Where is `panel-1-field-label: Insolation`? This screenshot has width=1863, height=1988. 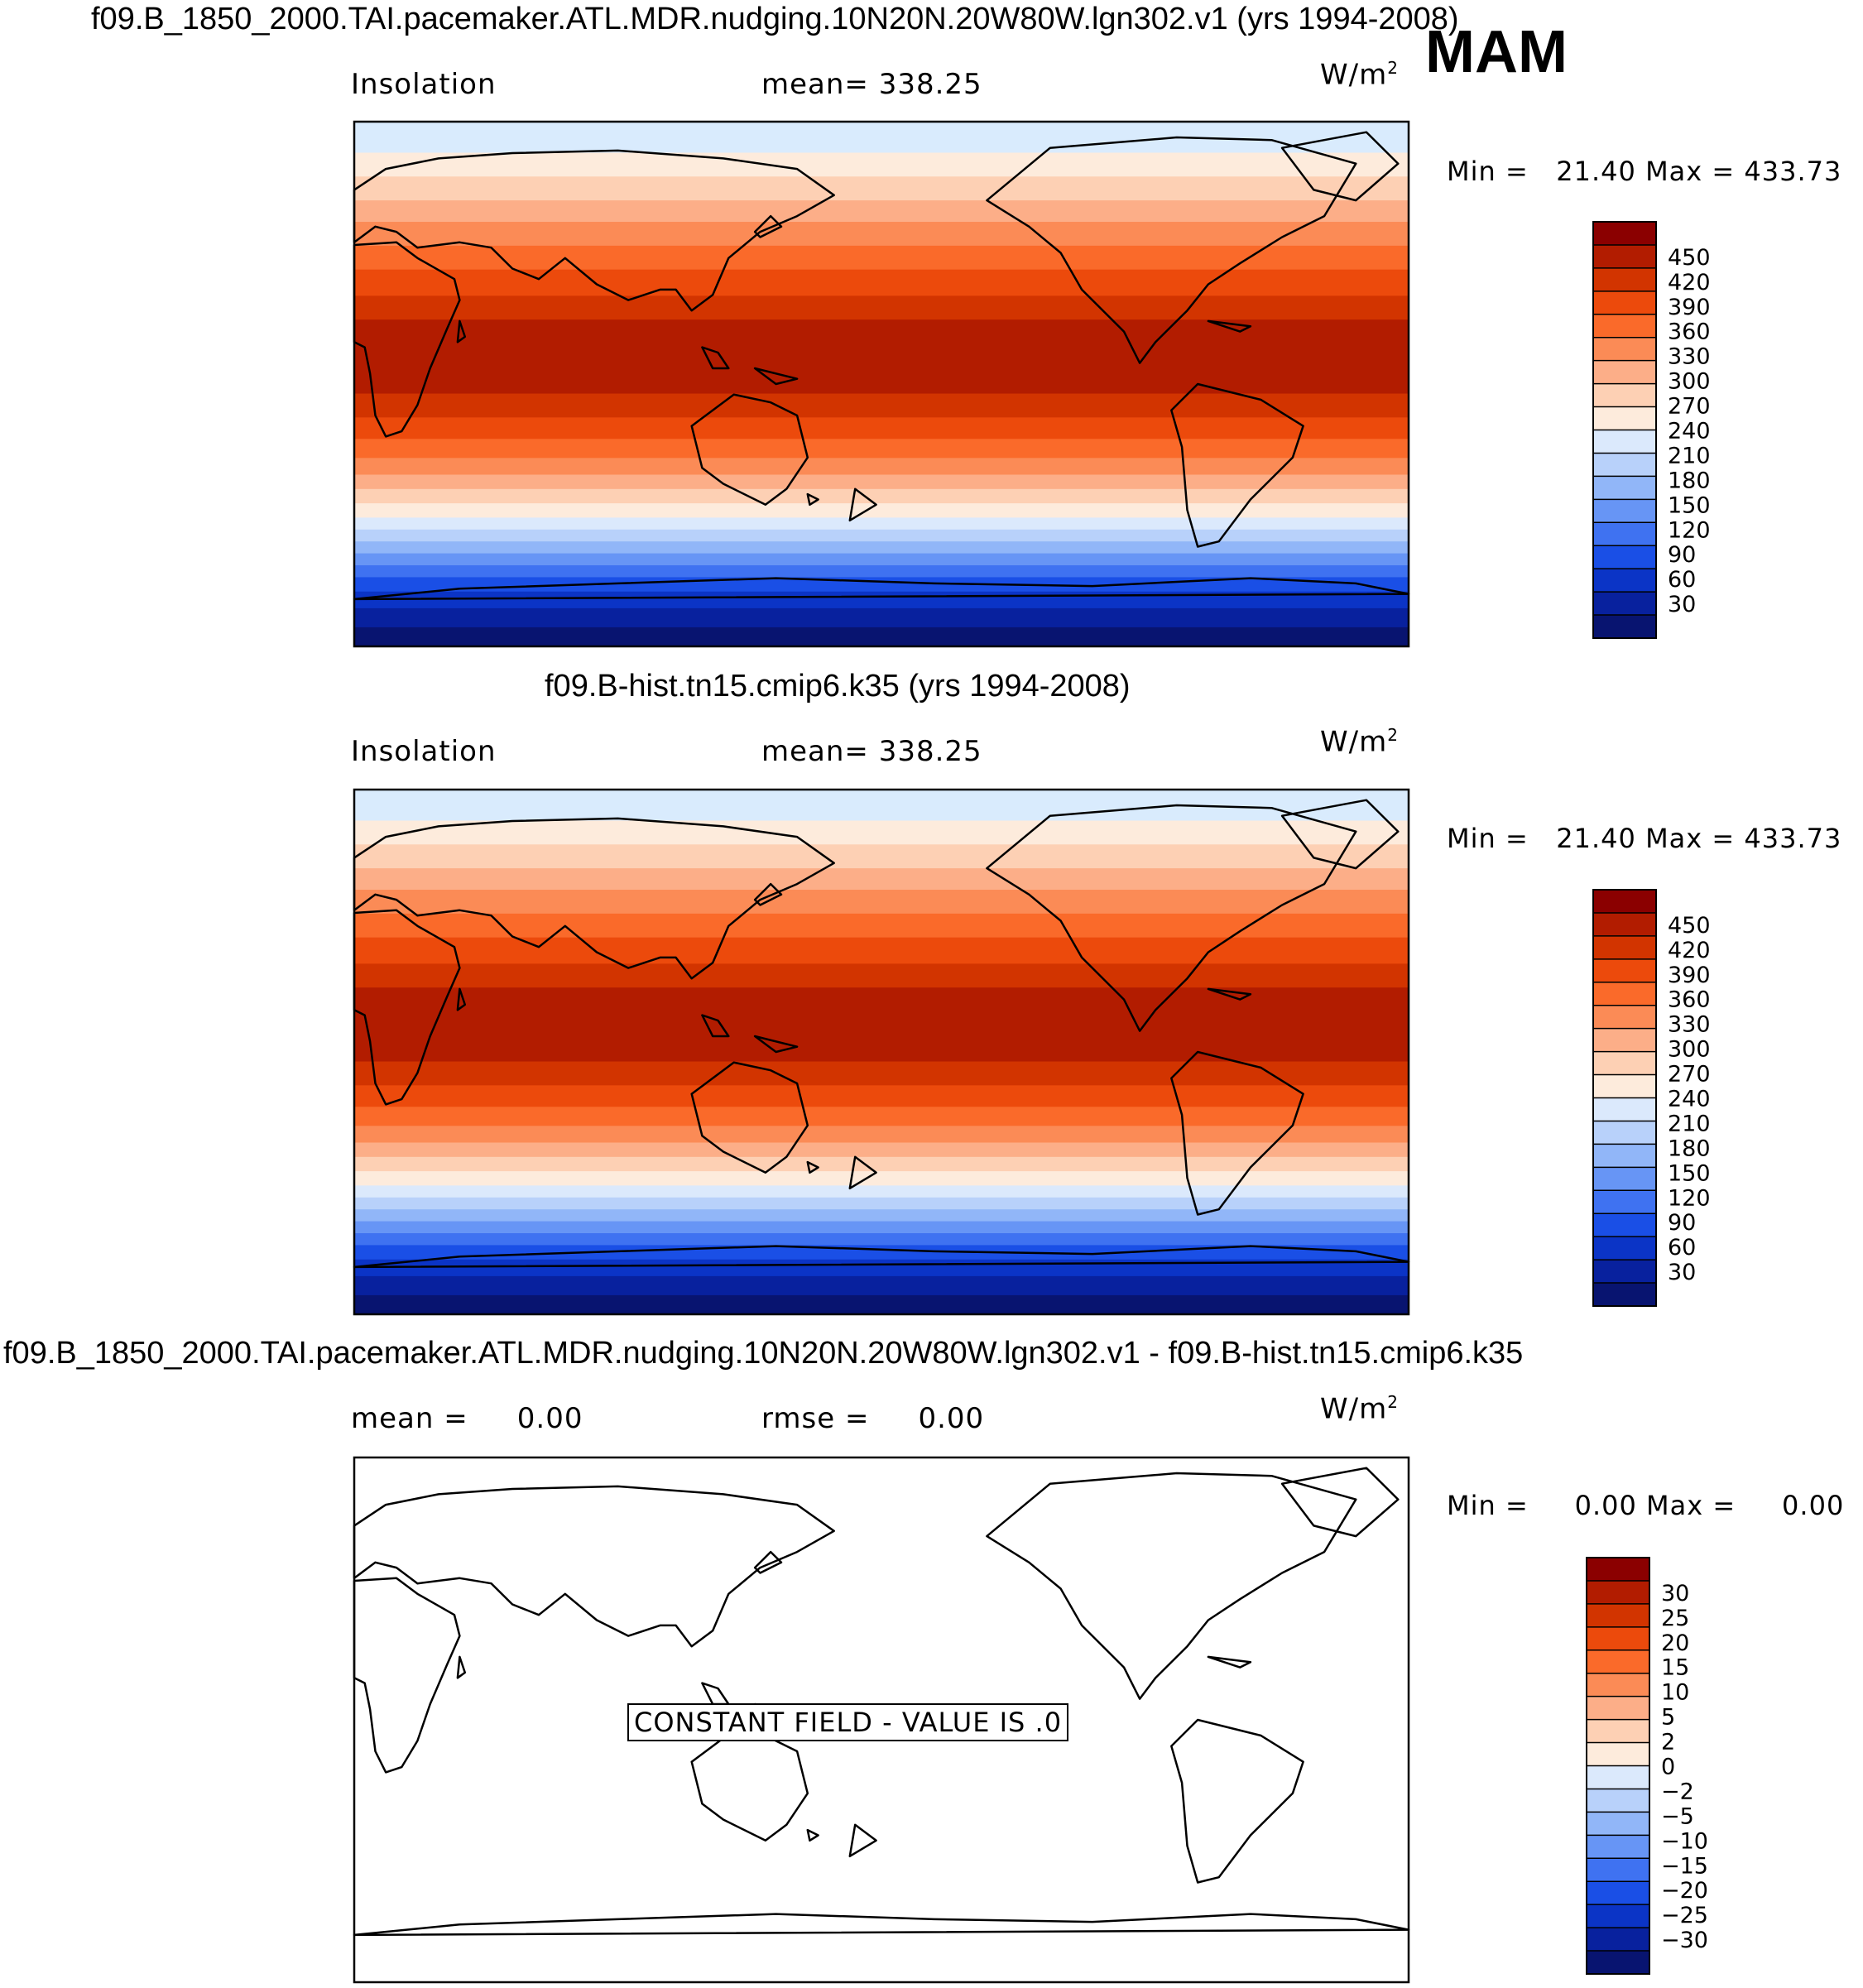
panel-1-field-label: Insolation is located at coordinates (424, 84).